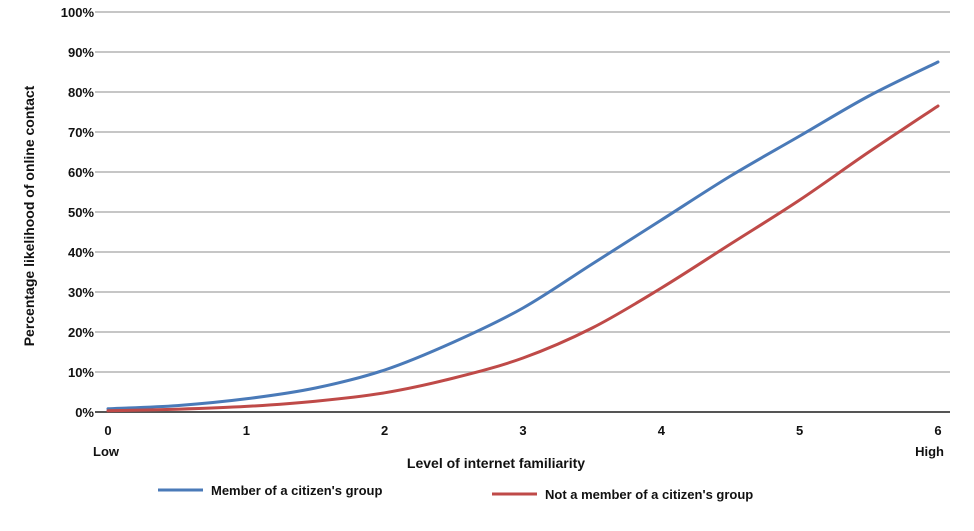  What do you see at coordinates (81, 132) in the screenshot?
I see `y-tick-label: 70%` at bounding box center [81, 132].